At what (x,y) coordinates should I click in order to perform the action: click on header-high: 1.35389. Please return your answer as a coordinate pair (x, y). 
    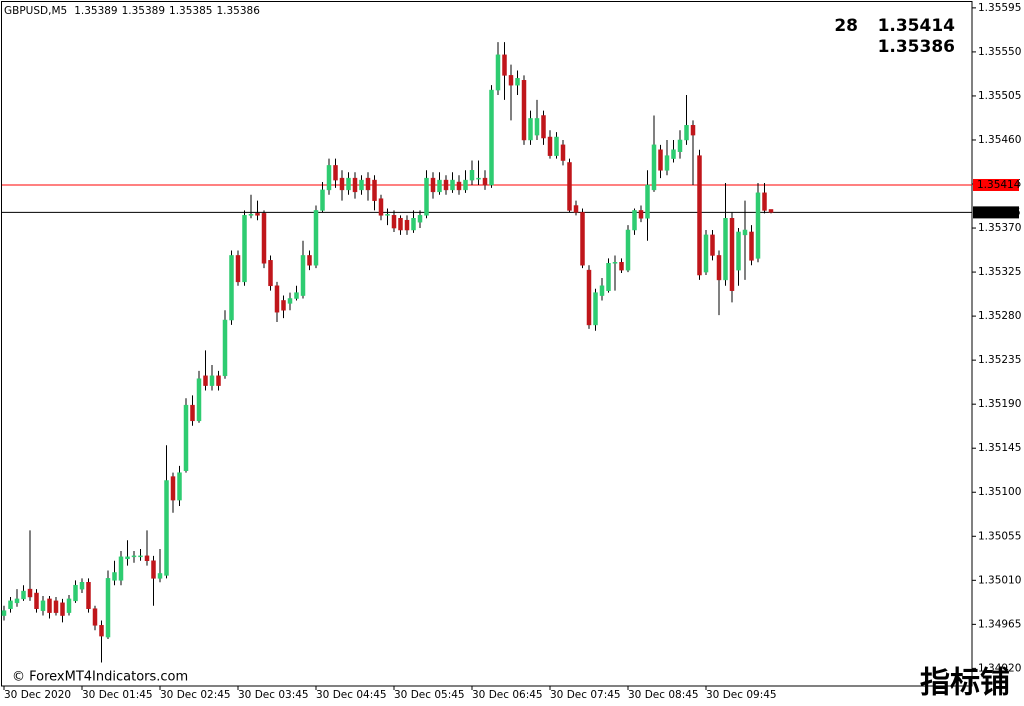
    Looking at the image, I should click on (143, 11).